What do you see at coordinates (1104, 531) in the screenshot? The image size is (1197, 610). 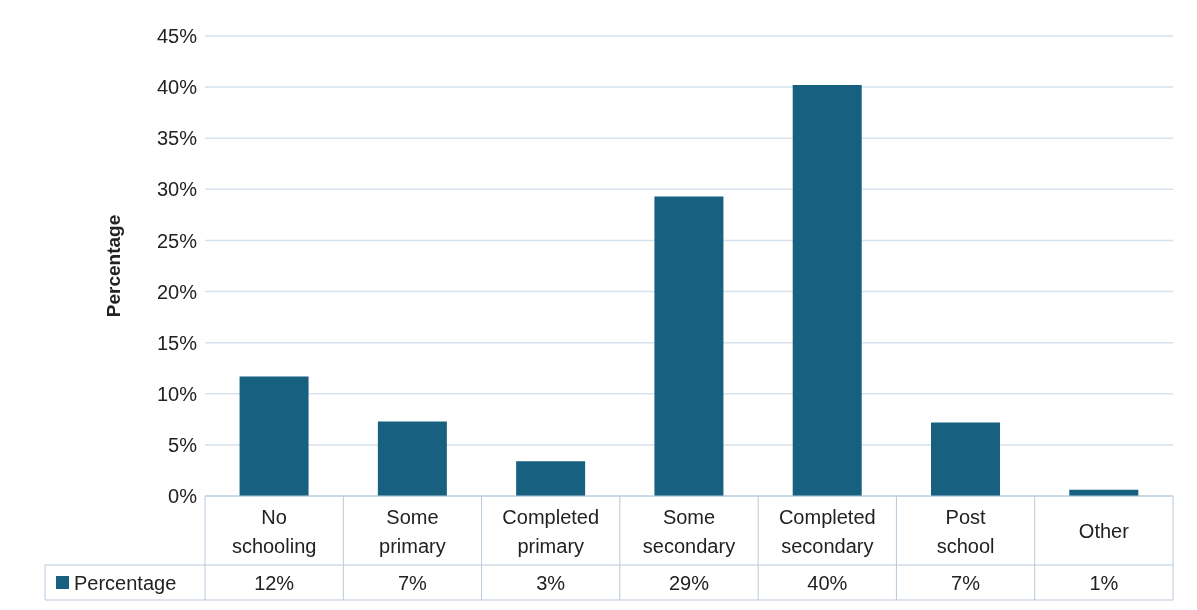 I see `x-tick-label: Other` at bounding box center [1104, 531].